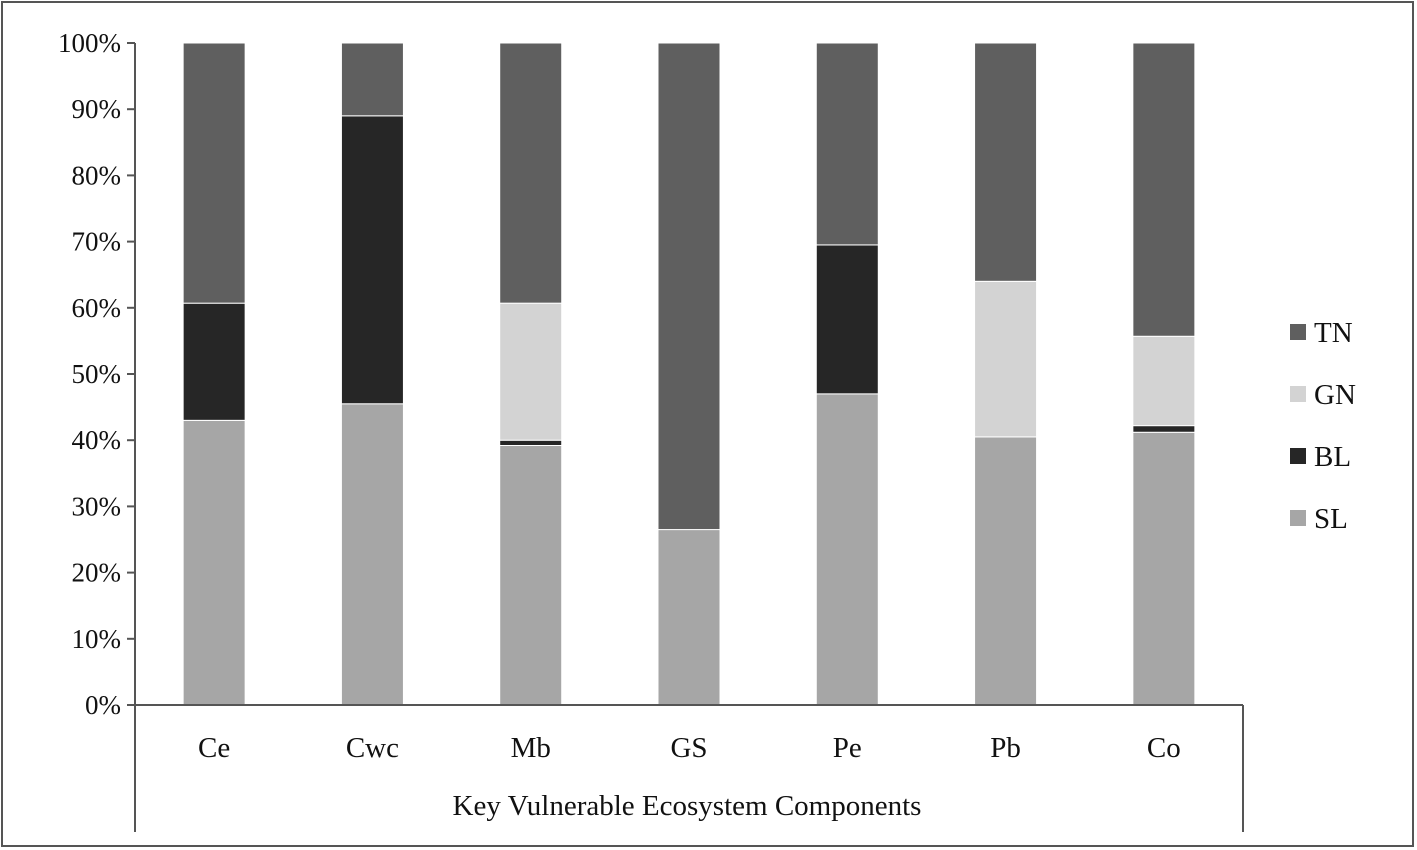 The height and width of the screenshot is (850, 1417). I want to click on y-axis: 0% 10% 20% 30% 40% 50% 60% 70% 80% 90% 100%, so click(97, 374).